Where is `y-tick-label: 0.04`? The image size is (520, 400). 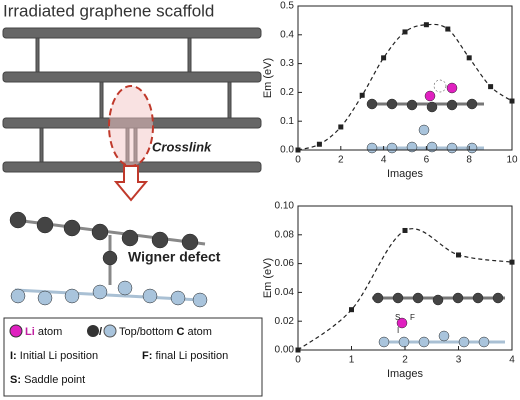
y-tick-label: 0.04 is located at coordinates (285, 292).